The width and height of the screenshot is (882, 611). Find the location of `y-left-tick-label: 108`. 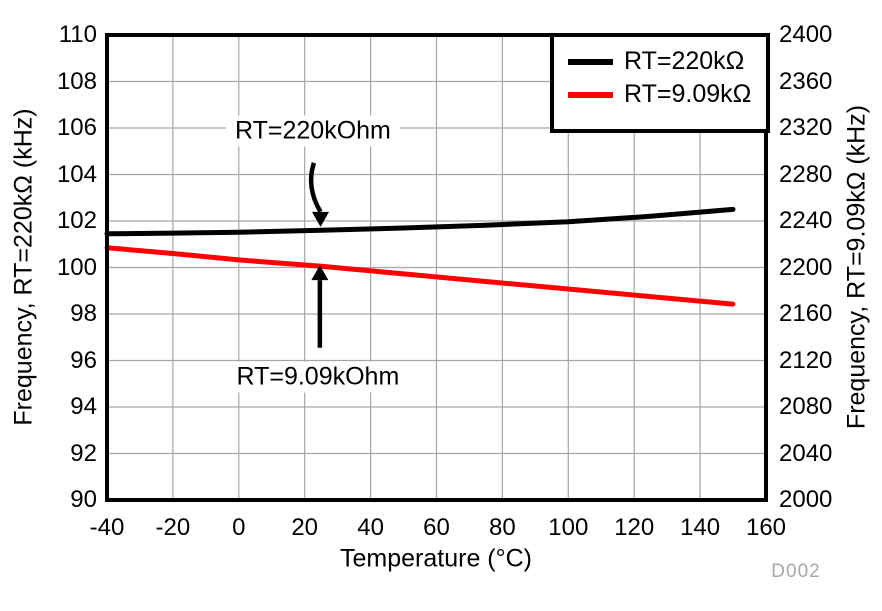

y-left-tick-label: 108 is located at coordinates (76, 81).